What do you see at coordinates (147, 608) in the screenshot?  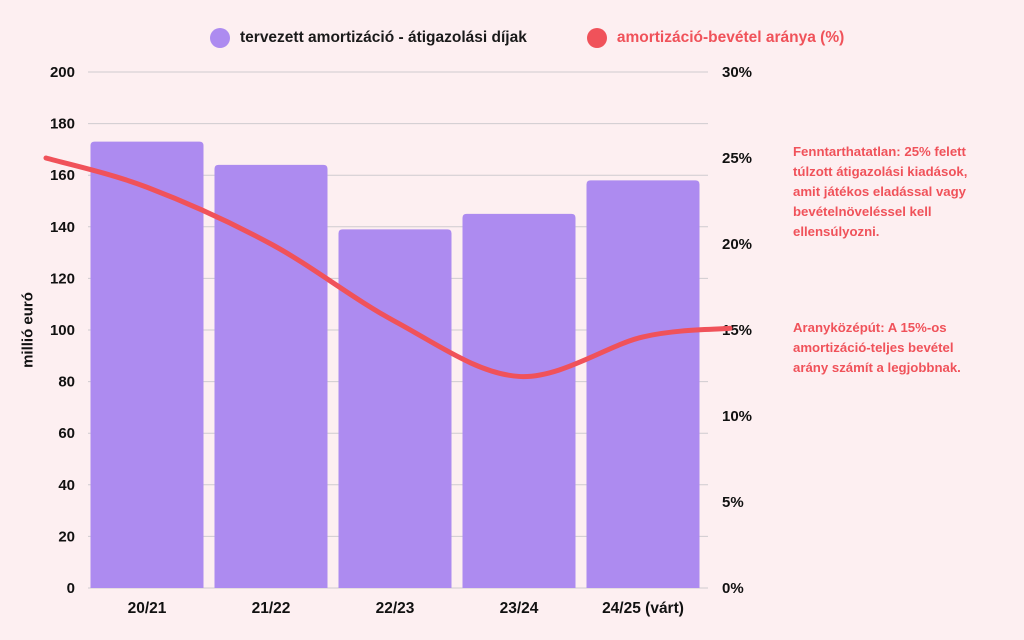 I see `x-tick-label: 20/21` at bounding box center [147, 608].